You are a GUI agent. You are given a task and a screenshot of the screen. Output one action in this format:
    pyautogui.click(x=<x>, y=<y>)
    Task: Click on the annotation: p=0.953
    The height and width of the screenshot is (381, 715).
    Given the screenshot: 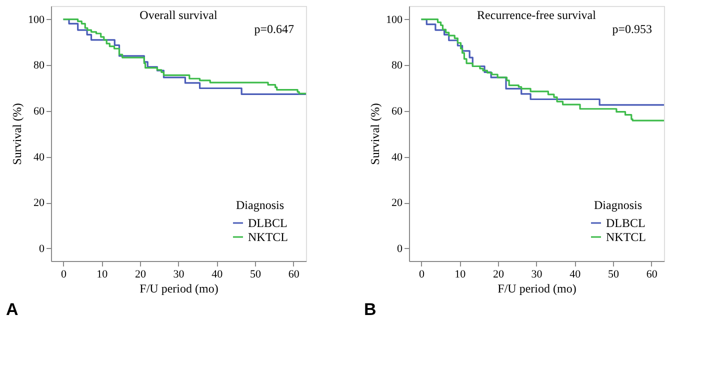 What is the action you would take?
    pyautogui.click(x=632, y=29)
    